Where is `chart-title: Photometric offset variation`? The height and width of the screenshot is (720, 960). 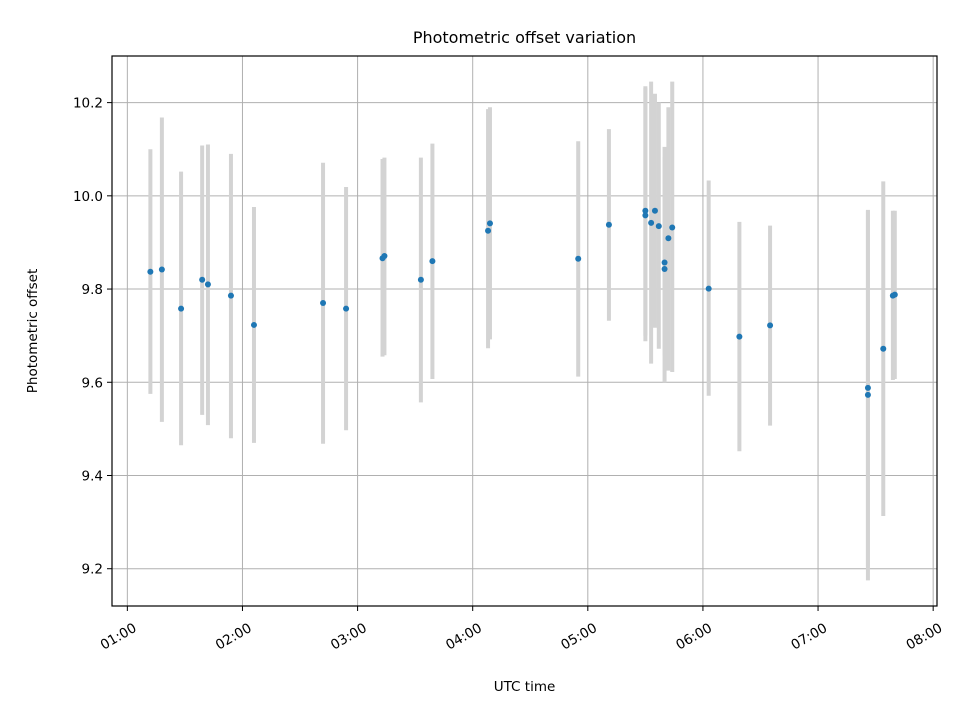 chart-title: Photometric offset variation is located at coordinates (524, 37).